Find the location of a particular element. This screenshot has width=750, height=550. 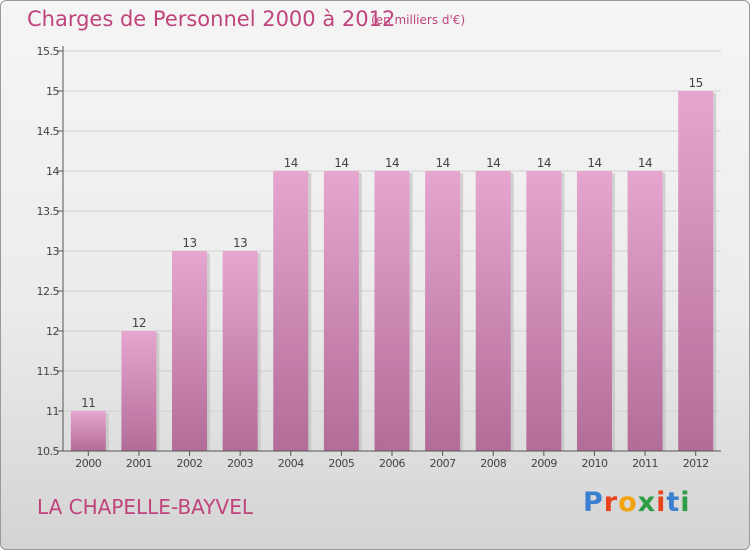

x-tick-label: 2004 is located at coordinates (291, 463).